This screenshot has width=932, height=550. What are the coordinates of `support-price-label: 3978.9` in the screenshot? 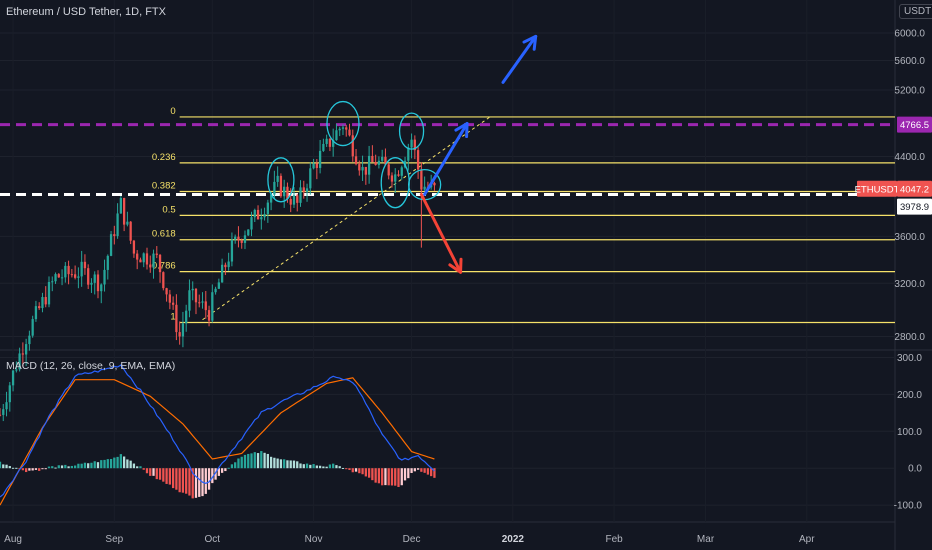 It's located at (914, 207).